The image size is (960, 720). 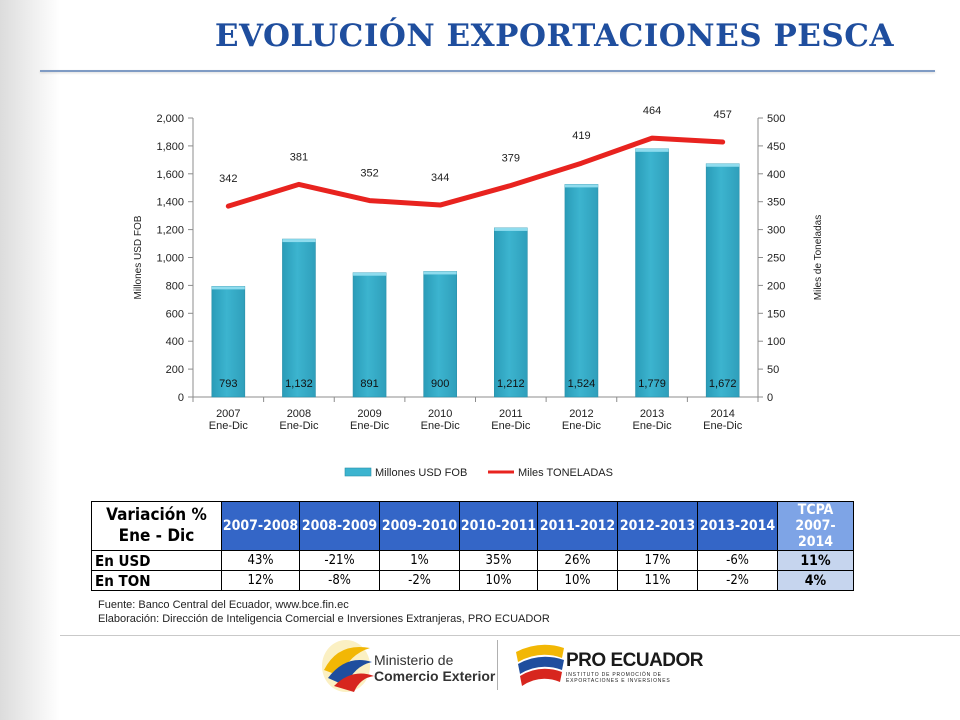 I want to click on table-cell: -2%, so click(x=419, y=580).